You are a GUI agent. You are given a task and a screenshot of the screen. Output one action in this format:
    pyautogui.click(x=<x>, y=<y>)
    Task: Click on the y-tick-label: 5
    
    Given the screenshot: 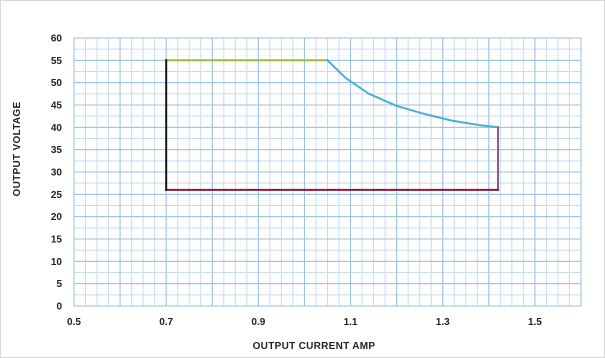 What is the action you would take?
    pyautogui.click(x=59, y=284)
    